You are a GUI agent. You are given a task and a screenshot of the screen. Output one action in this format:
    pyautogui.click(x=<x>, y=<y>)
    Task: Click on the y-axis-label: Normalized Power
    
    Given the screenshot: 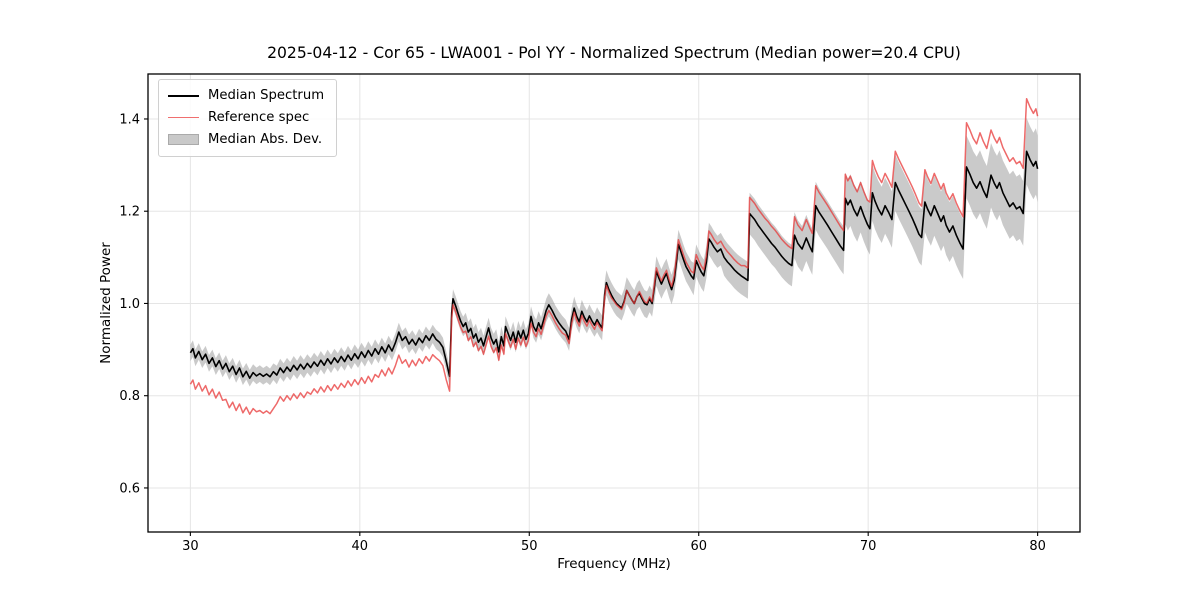 What is the action you would take?
    pyautogui.click(x=106, y=303)
    